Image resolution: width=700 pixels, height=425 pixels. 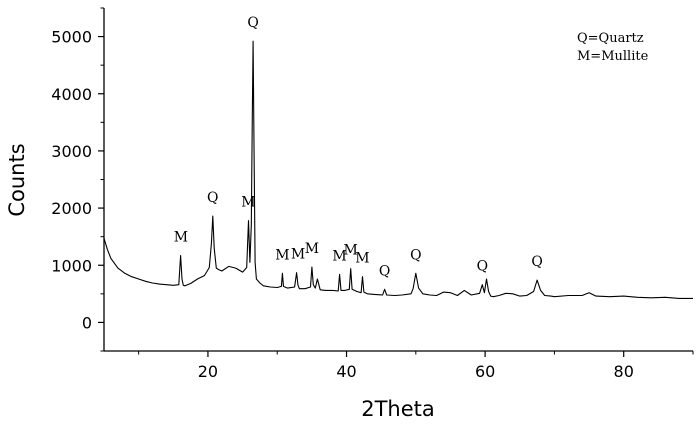 I want to click on y-tick-label: 3000, so click(x=71, y=151).